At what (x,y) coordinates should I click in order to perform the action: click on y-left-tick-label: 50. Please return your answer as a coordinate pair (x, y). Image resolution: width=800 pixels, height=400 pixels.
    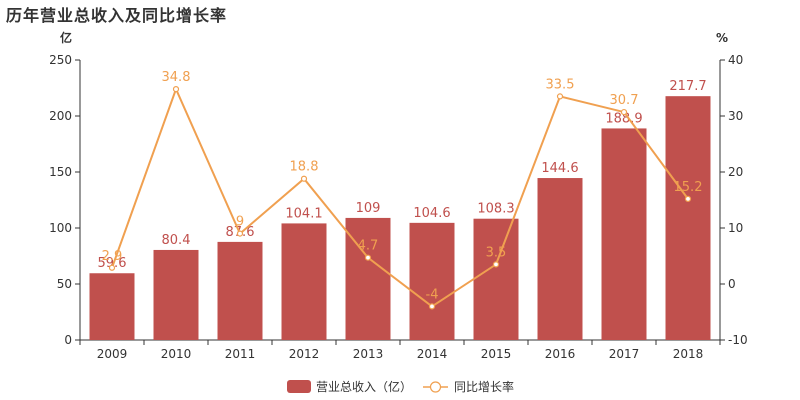
    Looking at the image, I should click on (64, 284).